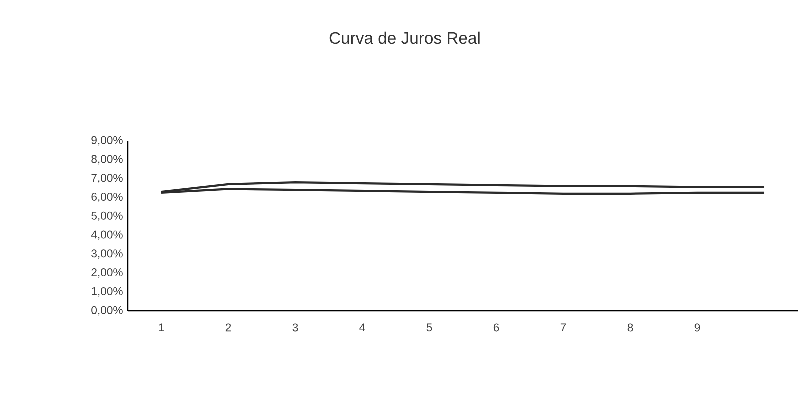 The image size is (805, 405). I want to click on y-tick-label: 6,00%, so click(107, 197).